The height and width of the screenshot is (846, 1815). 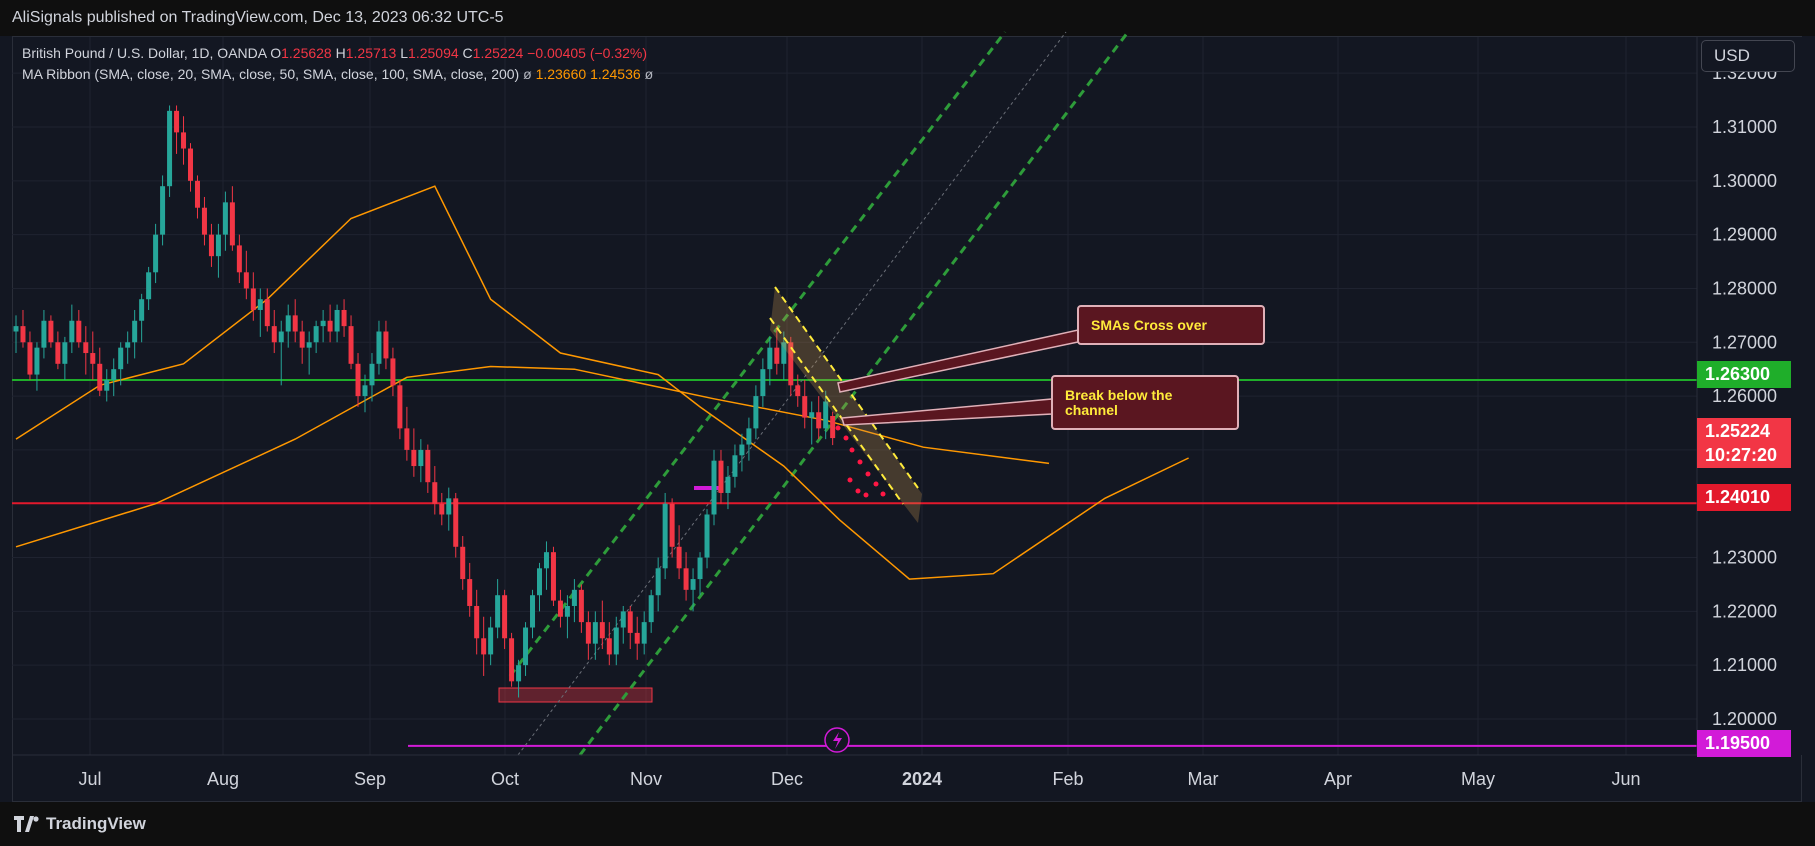 What do you see at coordinates (646, 779) in the screenshot?
I see `x-tick-label: Nov` at bounding box center [646, 779].